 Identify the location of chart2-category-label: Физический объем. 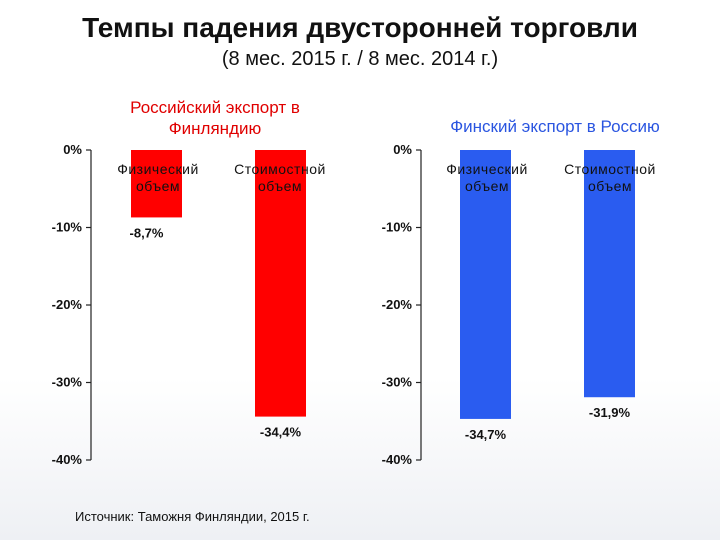
(487, 177).